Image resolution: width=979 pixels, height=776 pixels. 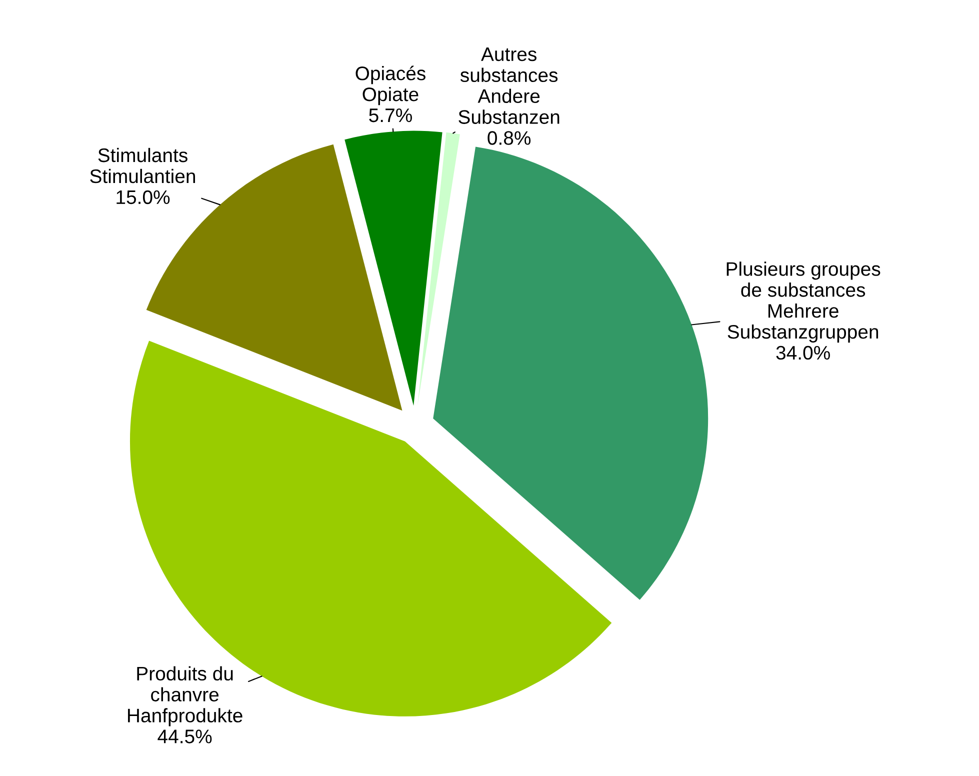 What do you see at coordinates (390, 115) in the screenshot?
I see `data-label: 5.7%` at bounding box center [390, 115].